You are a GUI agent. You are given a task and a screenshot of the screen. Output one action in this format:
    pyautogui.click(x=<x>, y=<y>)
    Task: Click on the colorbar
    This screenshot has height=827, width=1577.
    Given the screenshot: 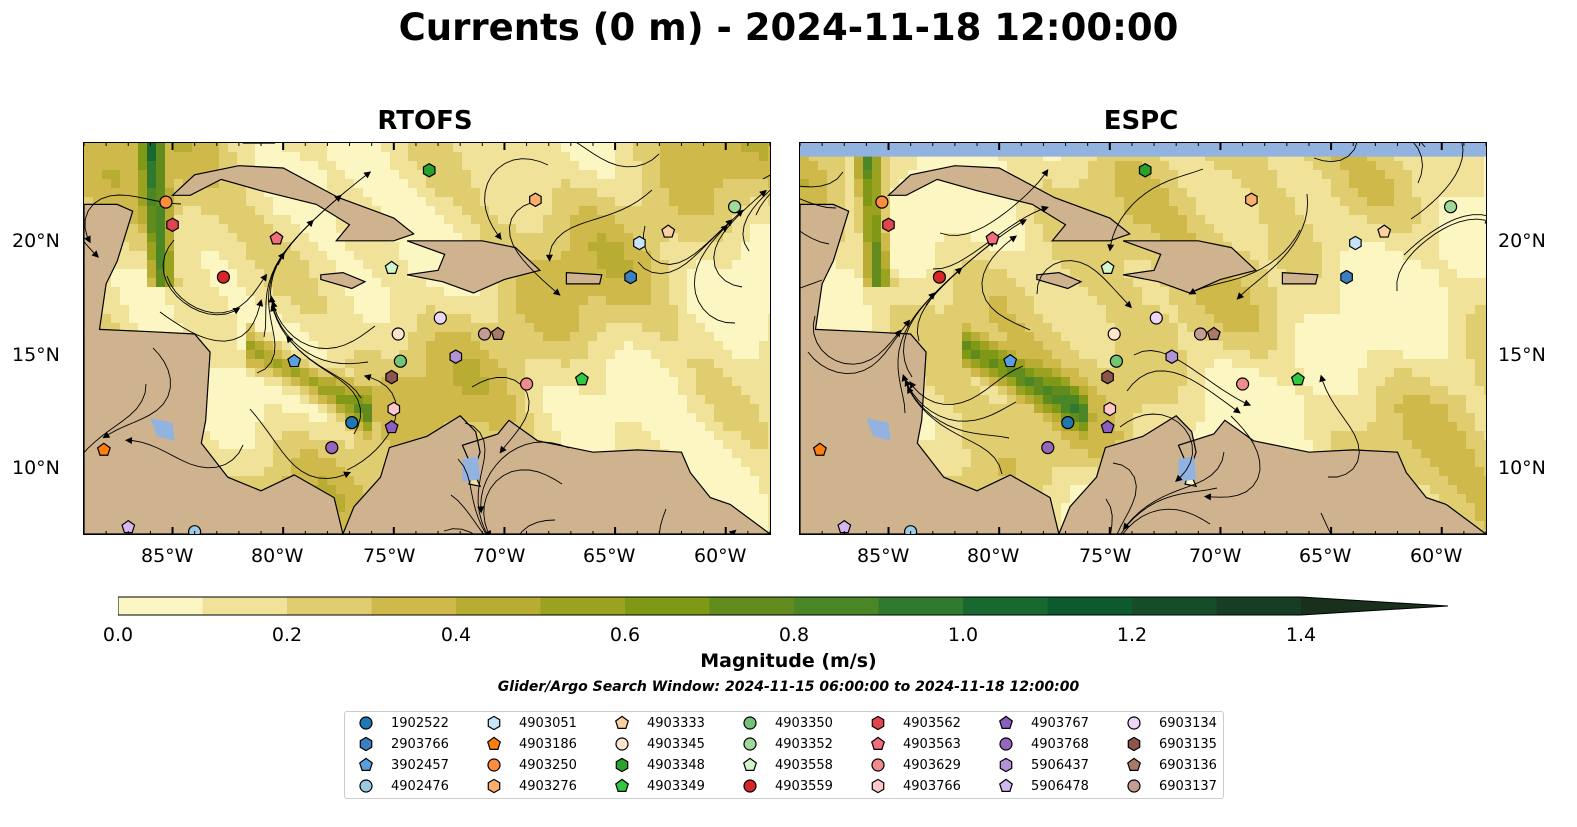 What is the action you would take?
    pyautogui.click(x=783, y=606)
    